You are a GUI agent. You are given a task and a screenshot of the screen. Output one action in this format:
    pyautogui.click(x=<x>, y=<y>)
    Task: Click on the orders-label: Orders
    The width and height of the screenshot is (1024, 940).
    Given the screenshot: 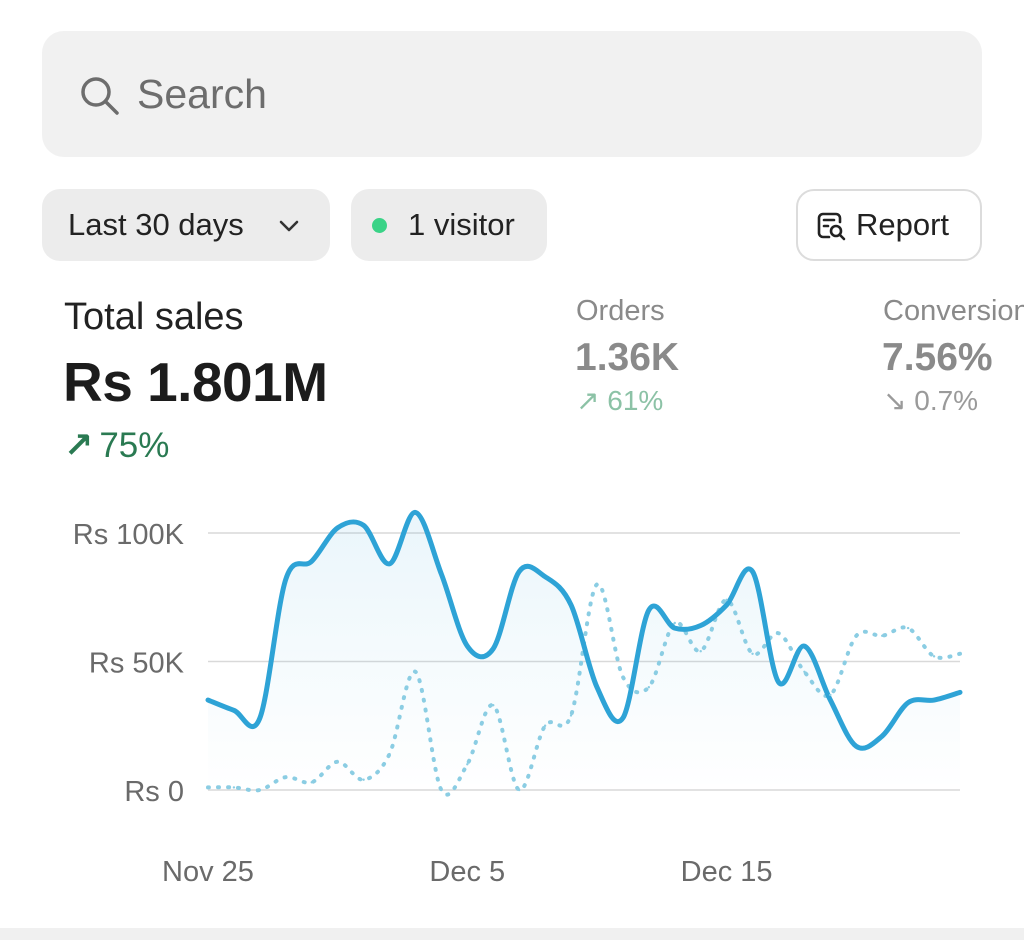 What is the action you would take?
    pyautogui.click(x=620, y=311)
    